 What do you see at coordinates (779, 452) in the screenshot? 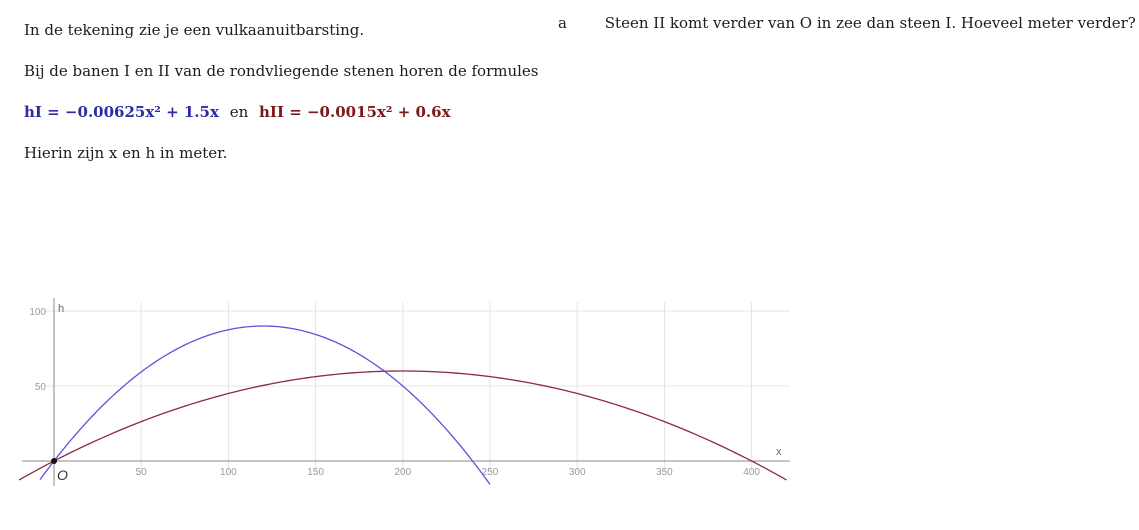
I see `x-axis-label: x` at bounding box center [779, 452].